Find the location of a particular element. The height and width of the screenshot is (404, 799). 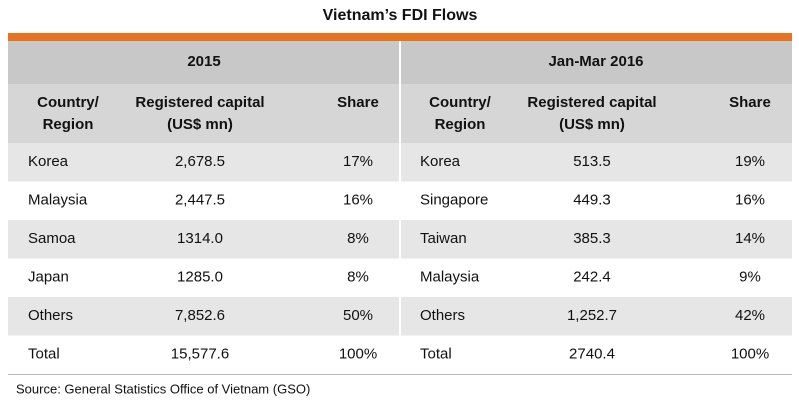

cell: Taiwan is located at coordinates (443, 238).